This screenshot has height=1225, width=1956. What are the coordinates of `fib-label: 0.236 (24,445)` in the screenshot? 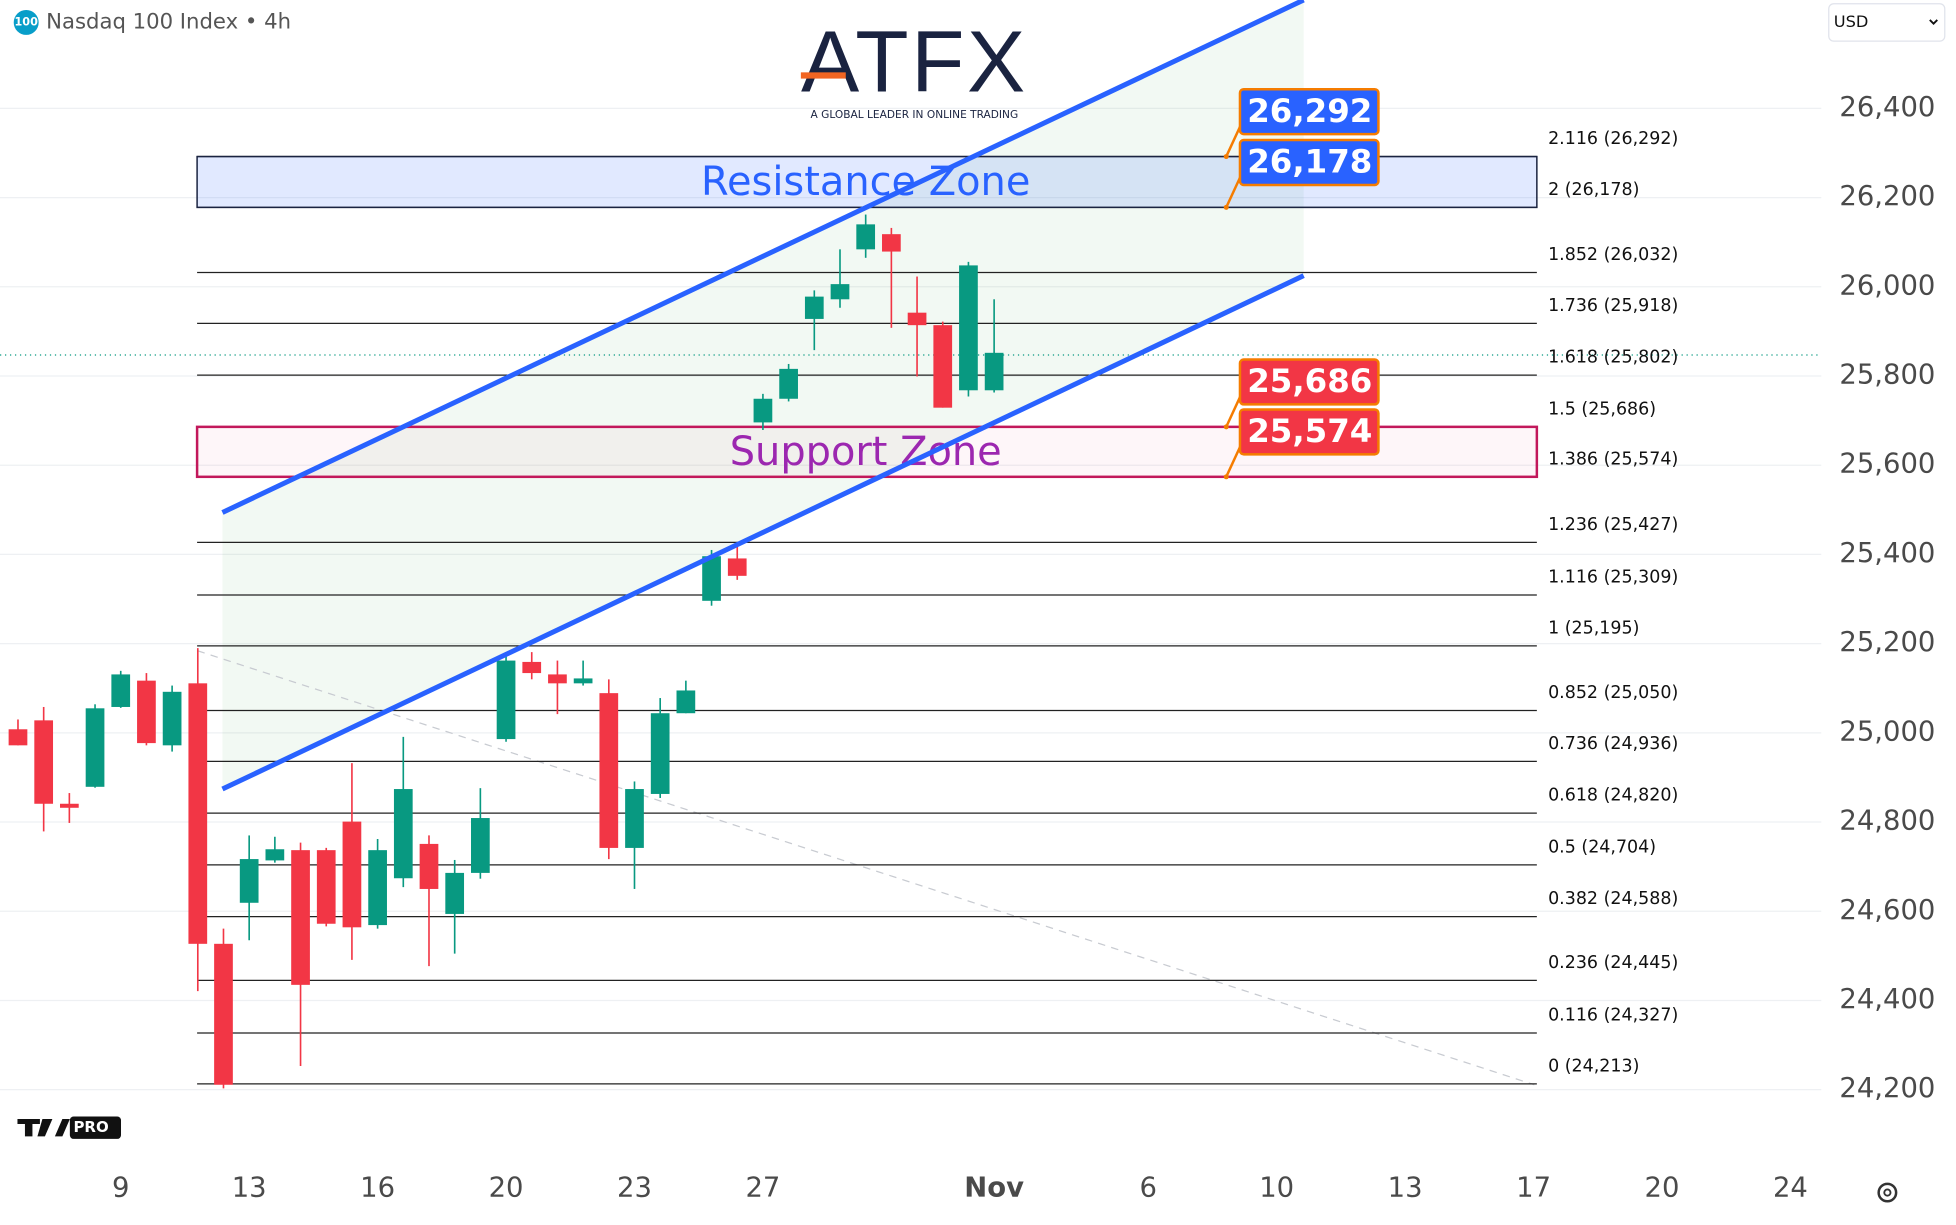 It's located at (1613, 963).